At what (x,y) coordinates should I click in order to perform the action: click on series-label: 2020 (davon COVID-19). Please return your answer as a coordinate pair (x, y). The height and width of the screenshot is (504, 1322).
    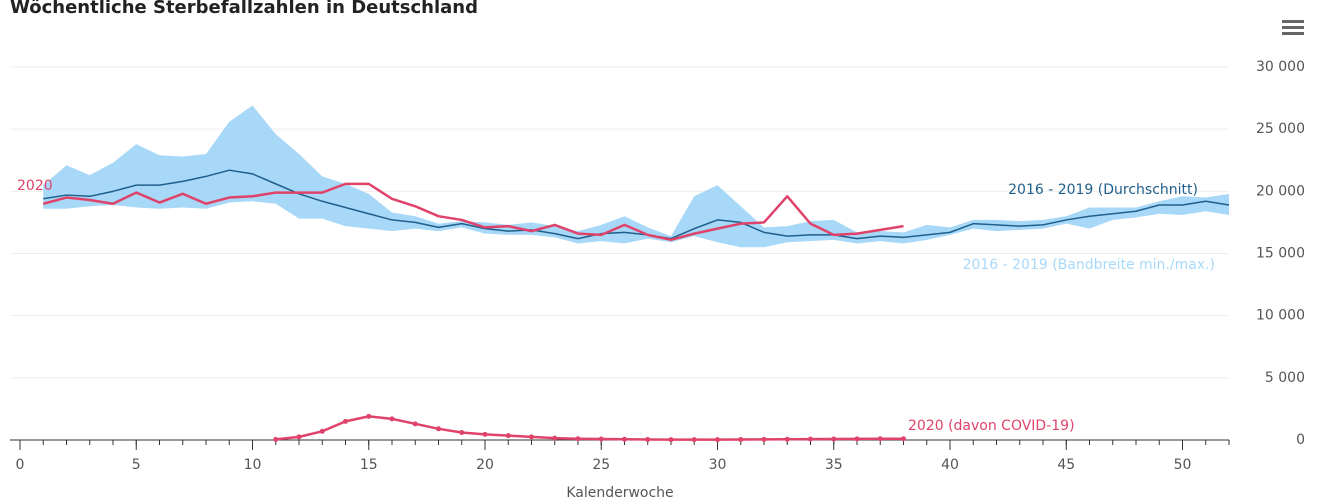
    Looking at the image, I should click on (991, 426).